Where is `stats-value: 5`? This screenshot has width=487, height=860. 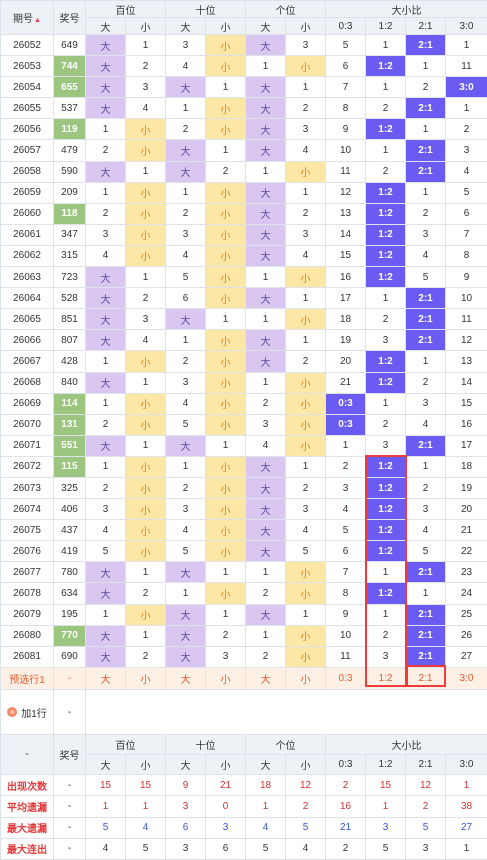 stats-value: 5 is located at coordinates (145, 848).